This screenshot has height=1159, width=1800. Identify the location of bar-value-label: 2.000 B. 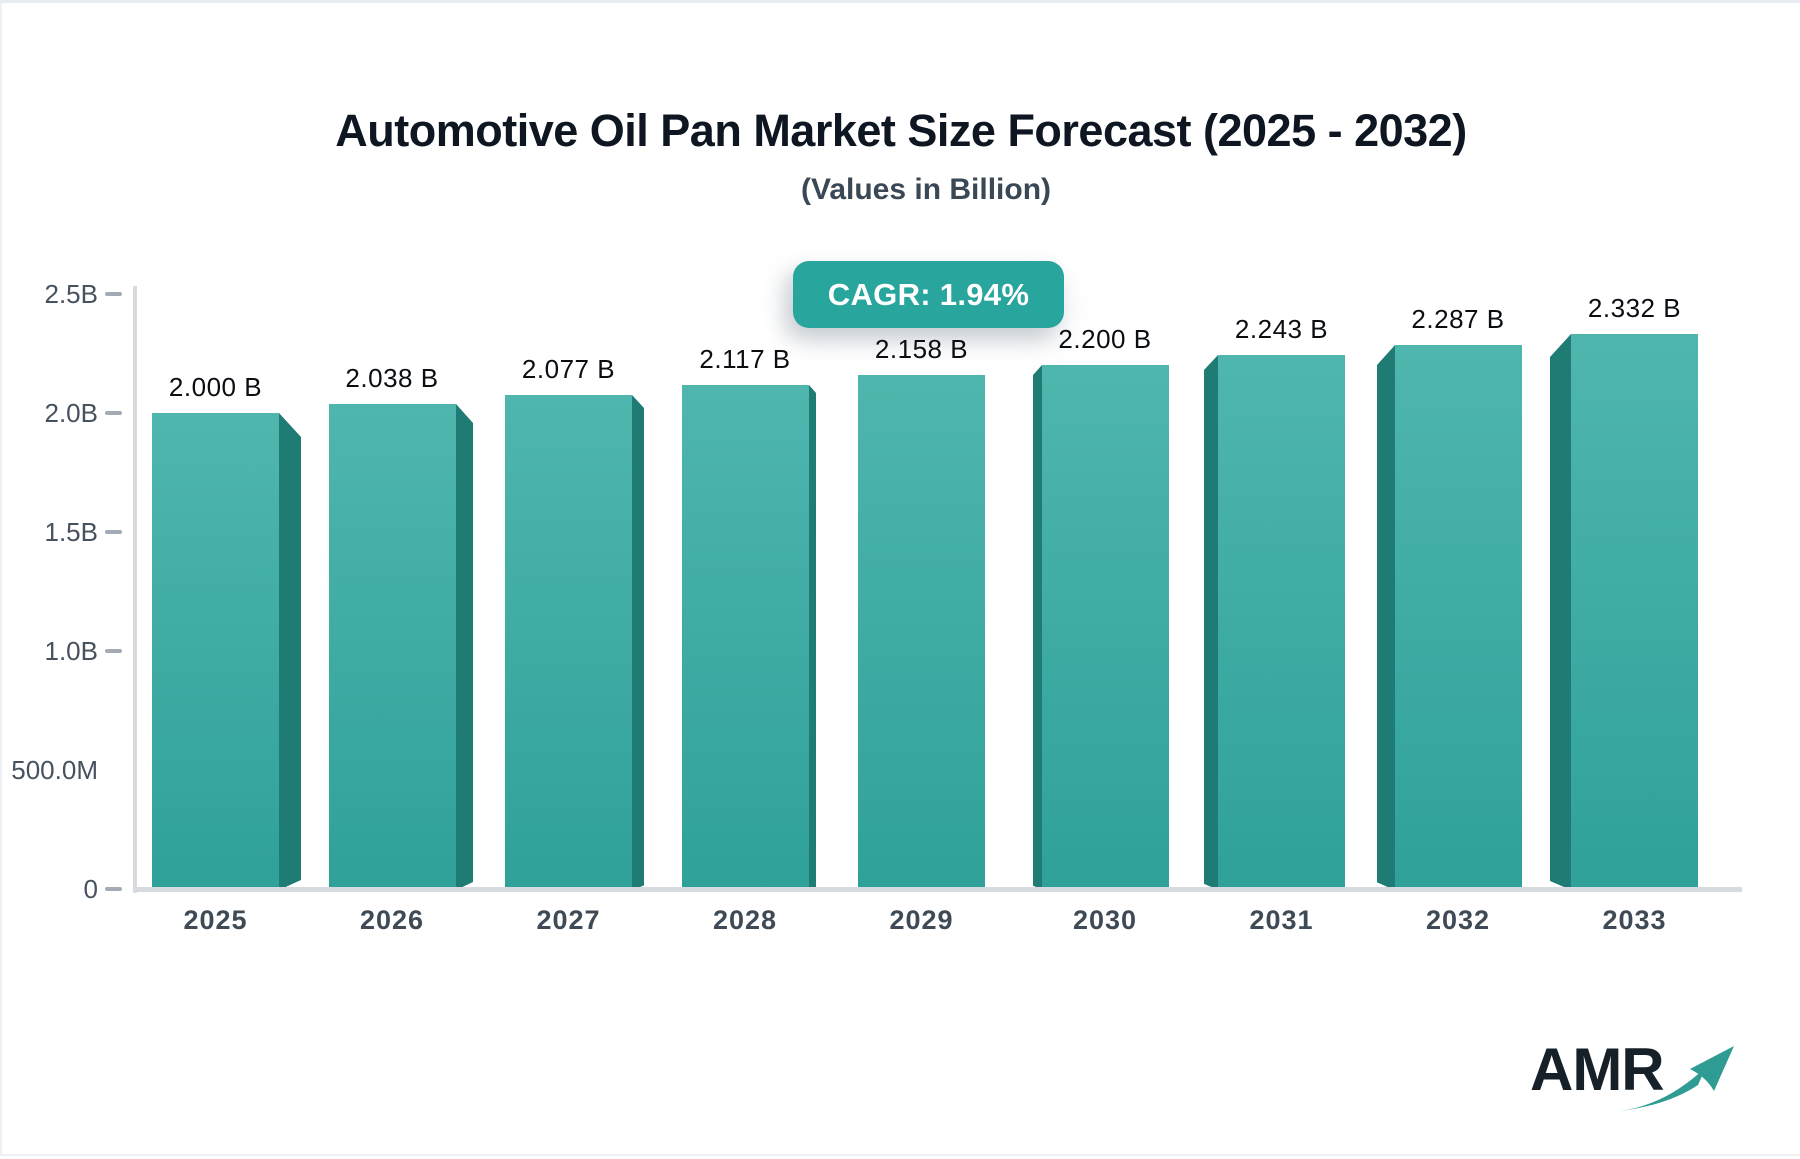
(215, 387).